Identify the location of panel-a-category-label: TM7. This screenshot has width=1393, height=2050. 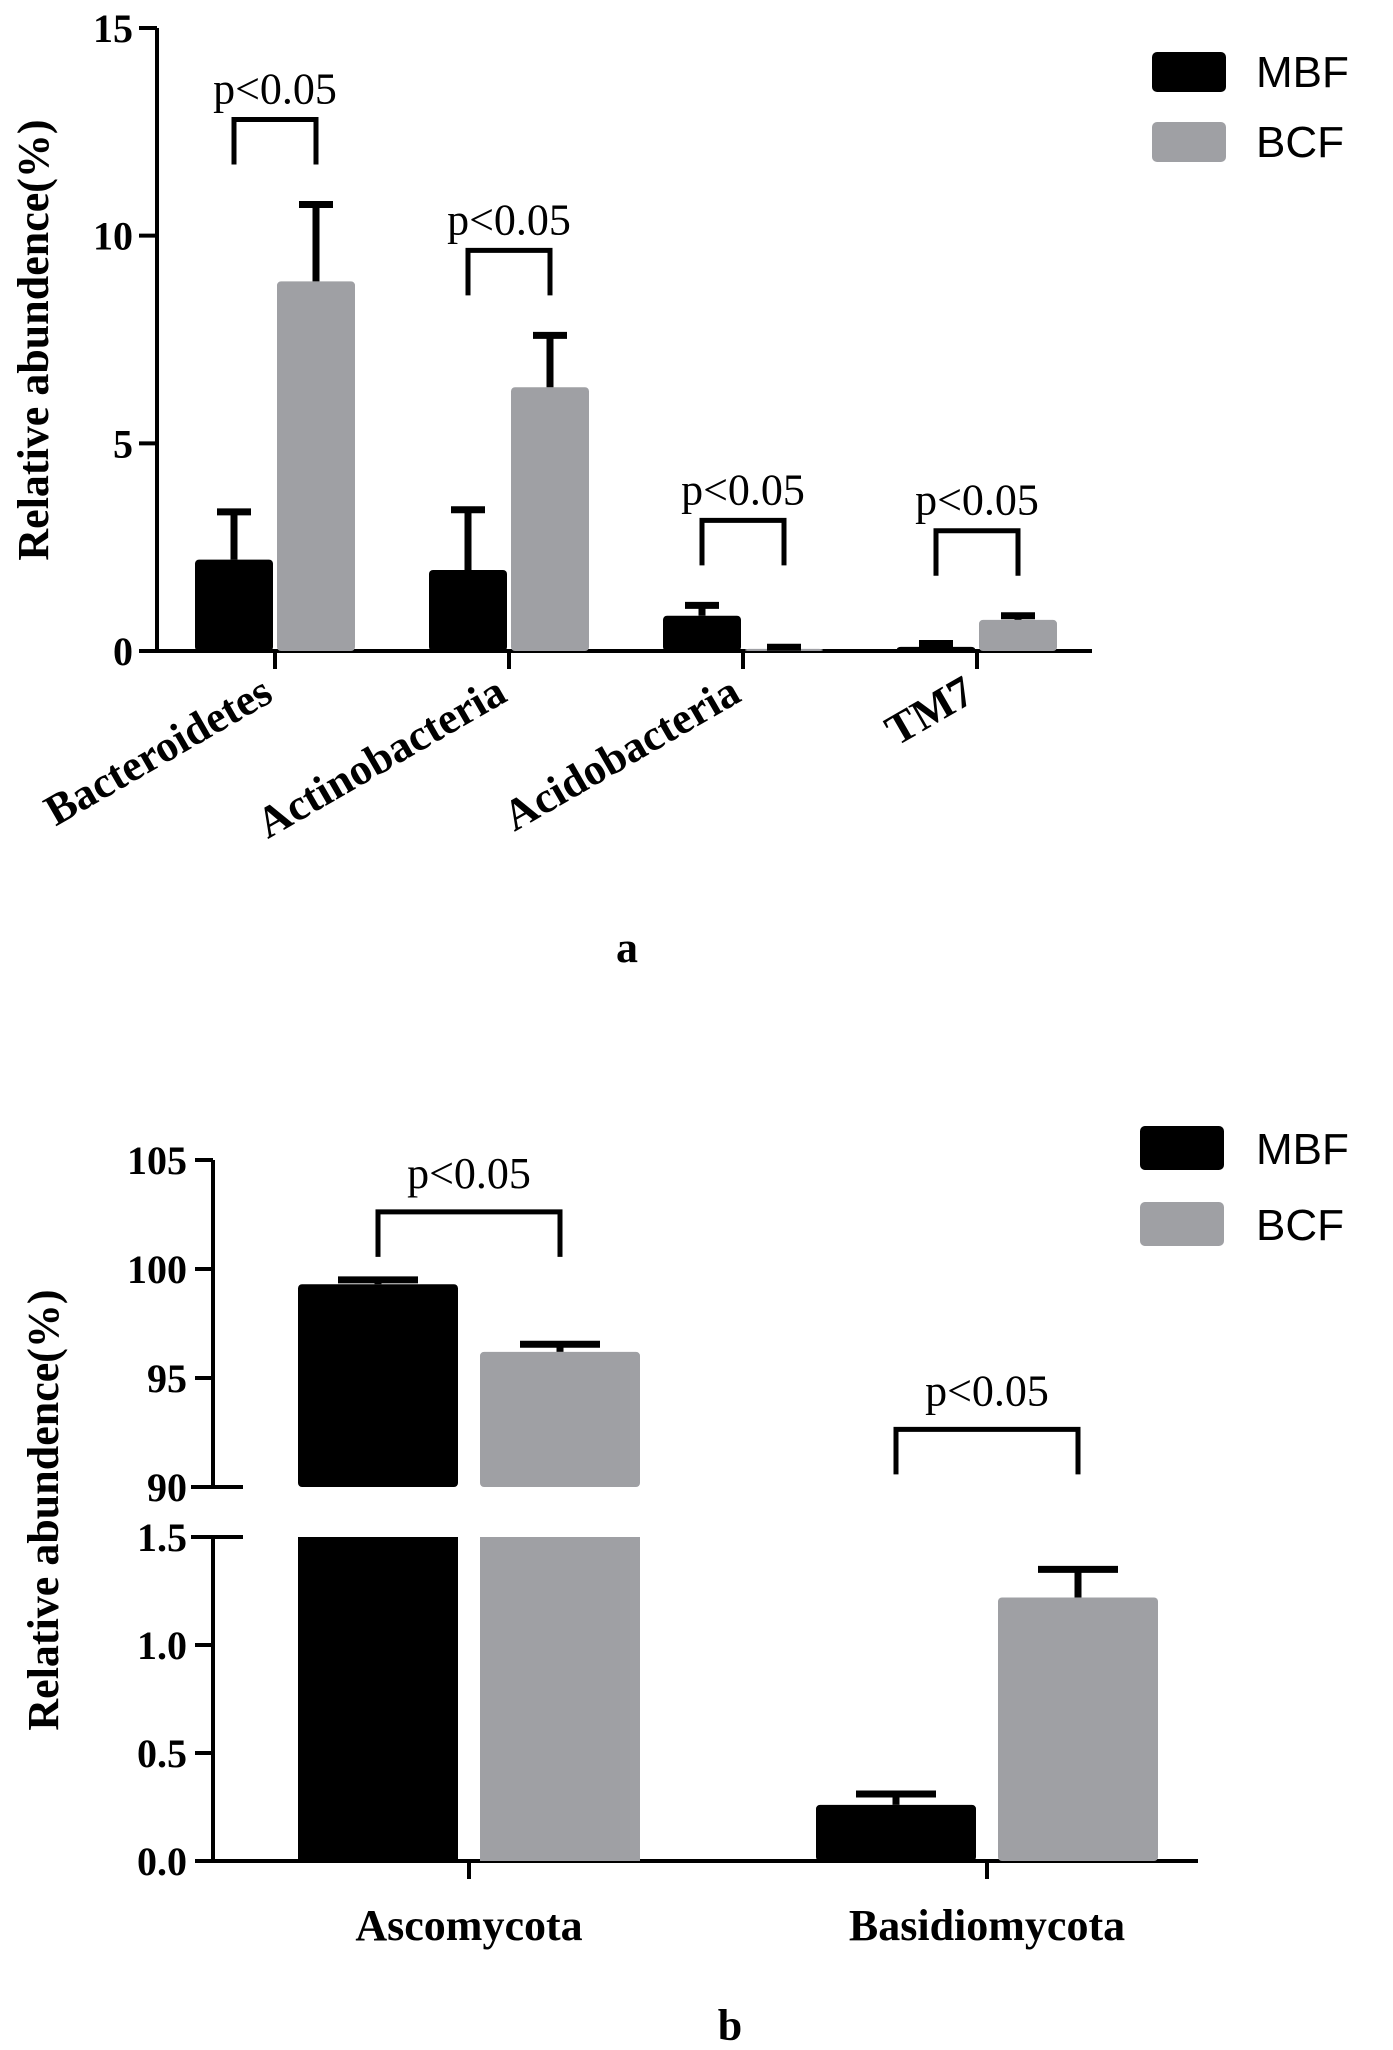
(929, 710).